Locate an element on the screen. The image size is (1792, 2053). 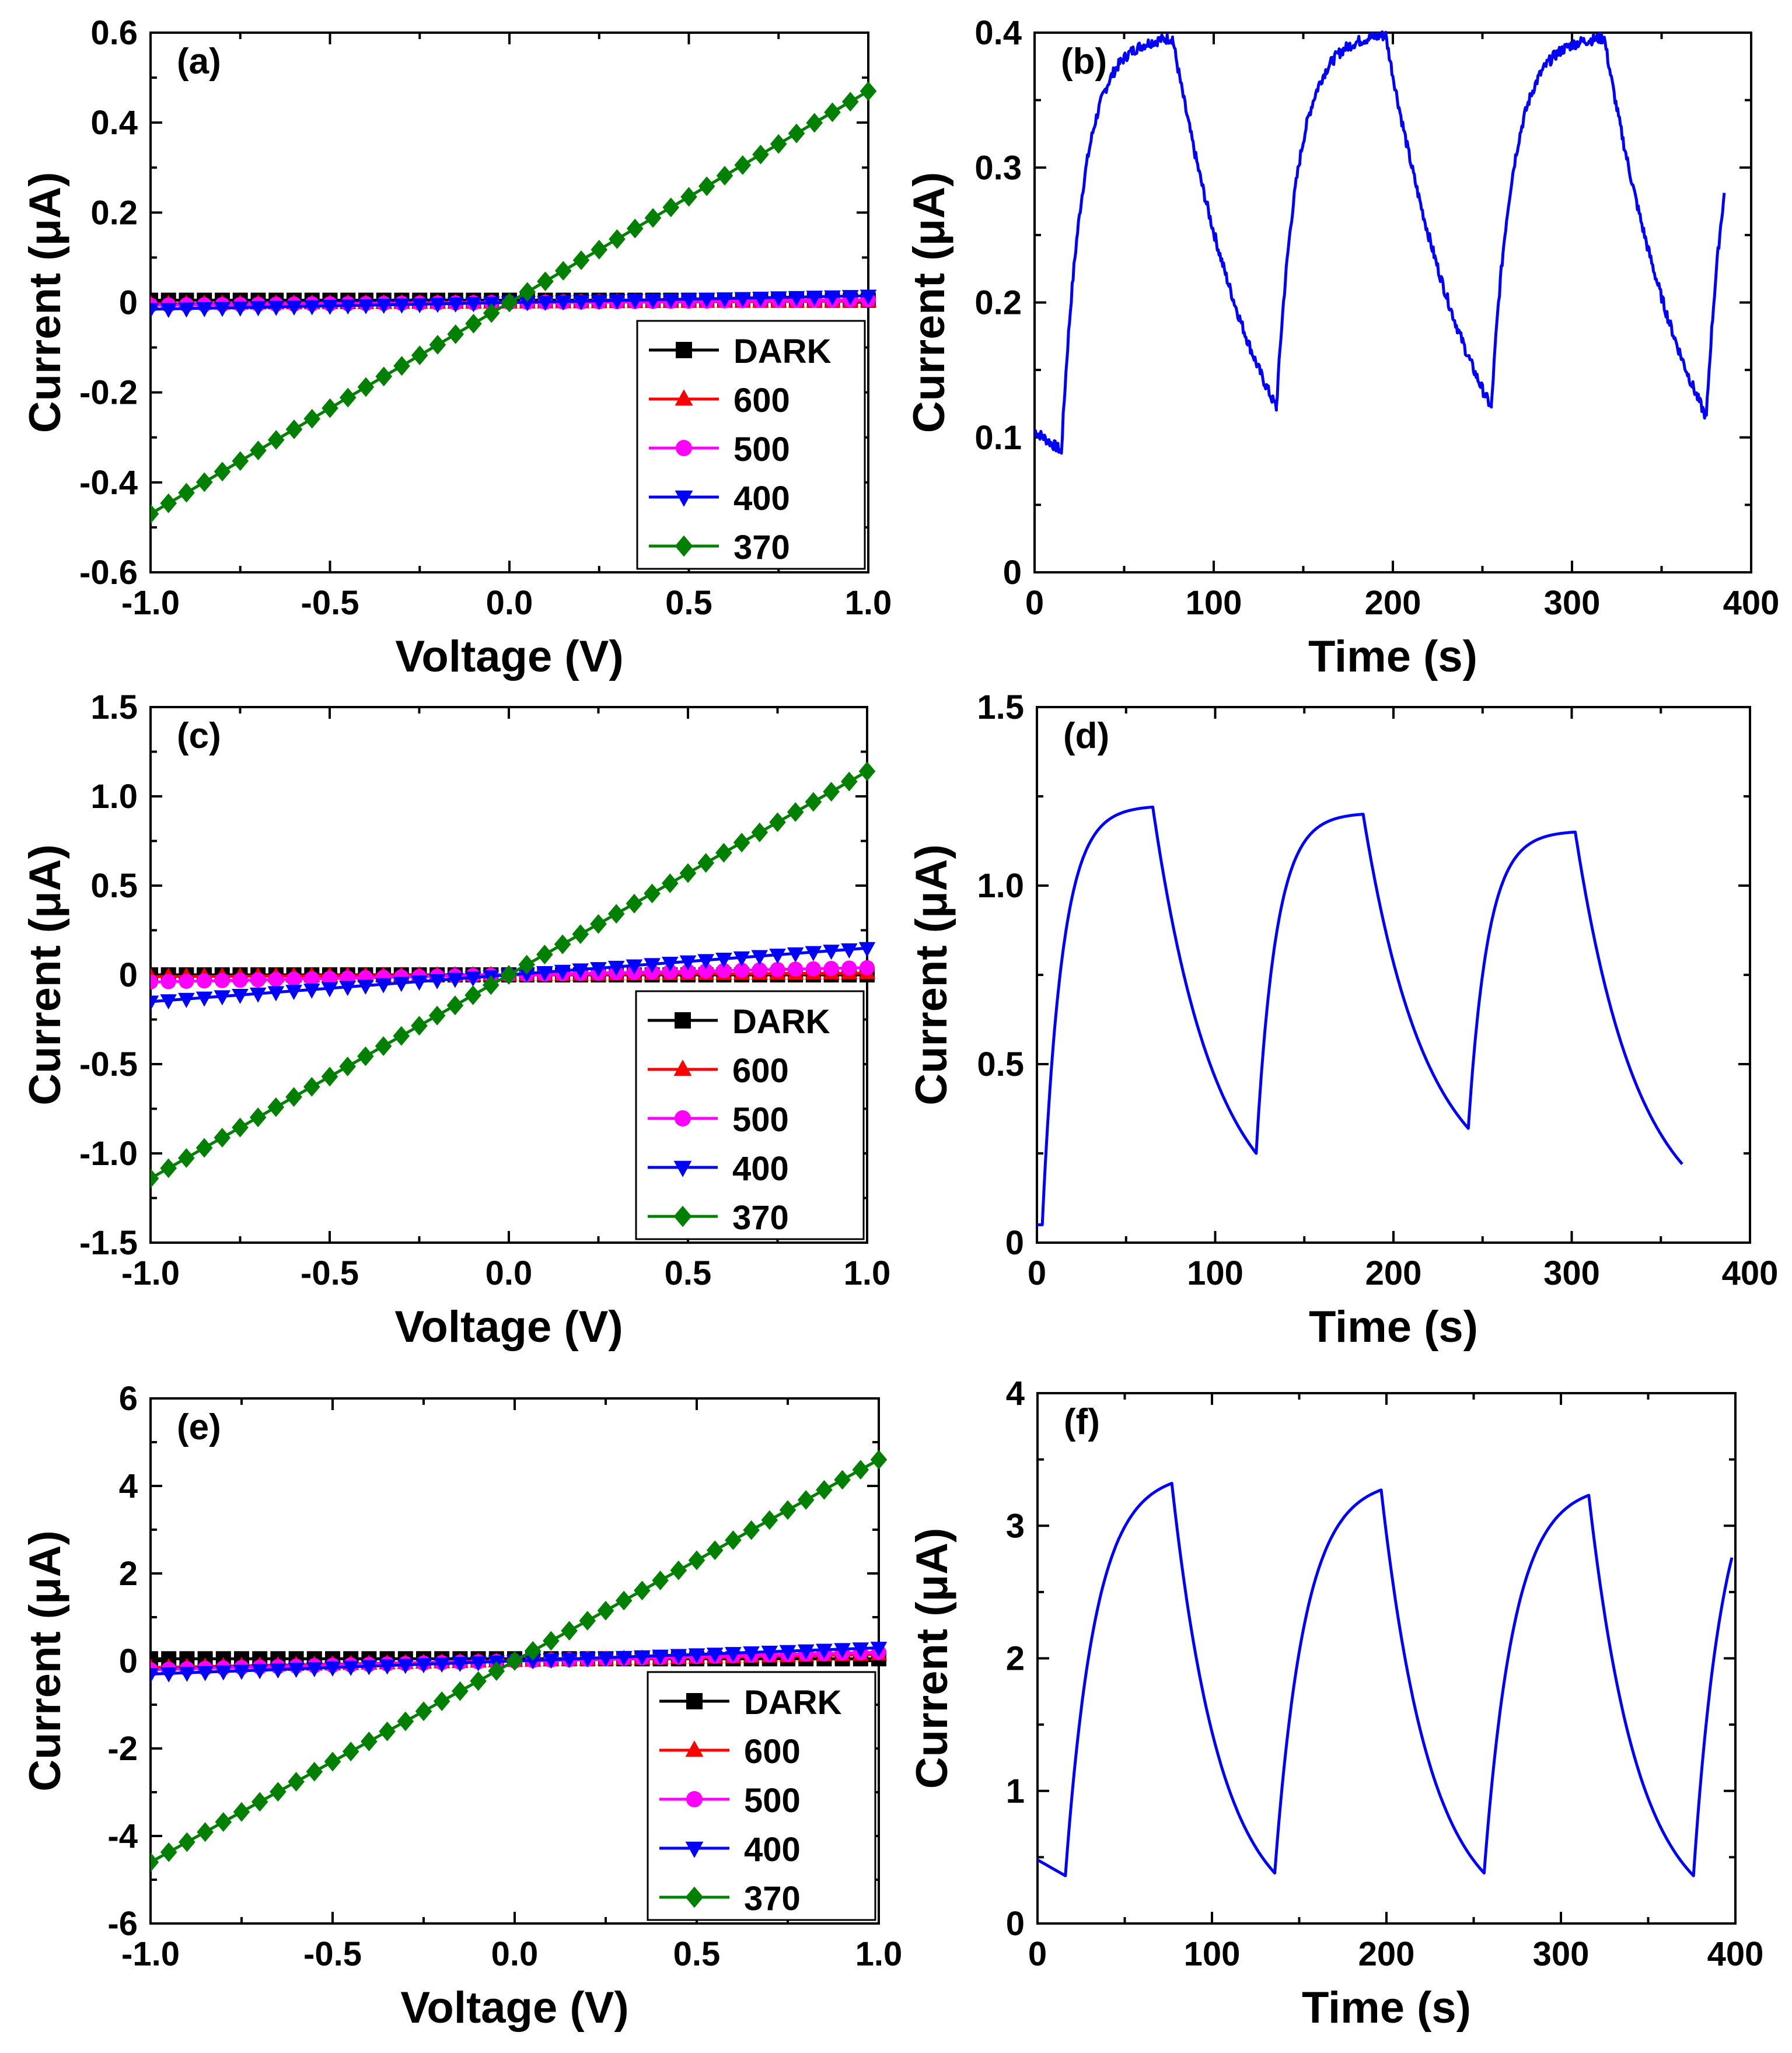
y-tick-label: 0.5 is located at coordinates (1000, 1064).